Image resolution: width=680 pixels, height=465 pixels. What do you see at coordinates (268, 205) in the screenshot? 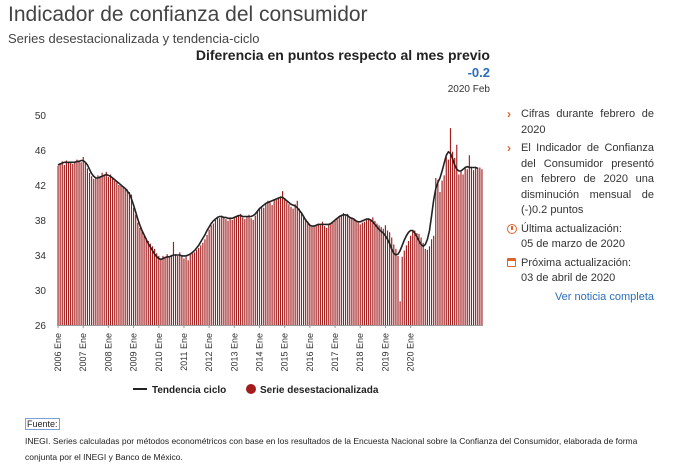
I see `trend-line` at bounding box center [268, 205].